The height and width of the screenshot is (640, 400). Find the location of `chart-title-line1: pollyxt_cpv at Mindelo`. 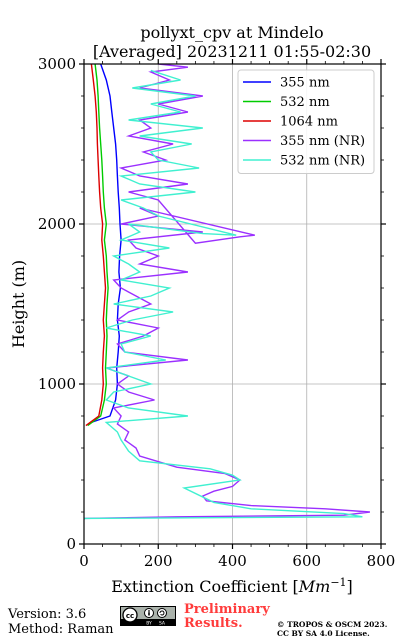

chart-title-line1: pollyxt_cpv at Mindelo is located at coordinates (231, 32).